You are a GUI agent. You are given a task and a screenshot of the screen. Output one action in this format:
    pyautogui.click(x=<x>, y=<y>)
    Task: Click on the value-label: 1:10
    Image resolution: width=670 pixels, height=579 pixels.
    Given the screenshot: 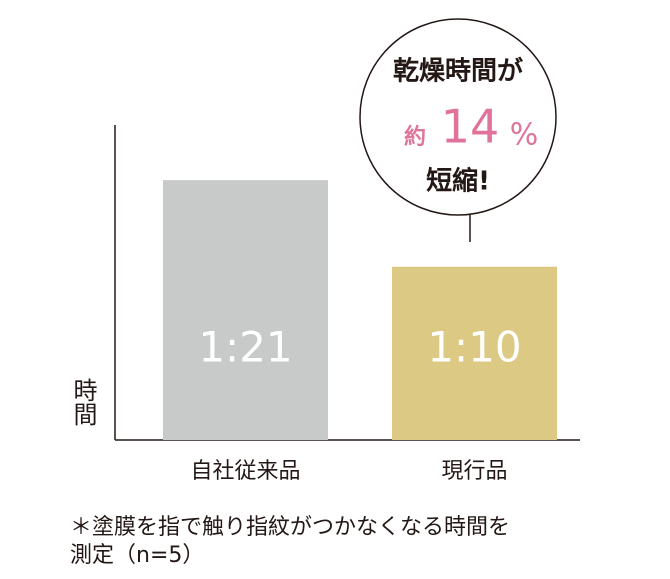 What is the action you would take?
    pyautogui.click(x=474, y=347)
    